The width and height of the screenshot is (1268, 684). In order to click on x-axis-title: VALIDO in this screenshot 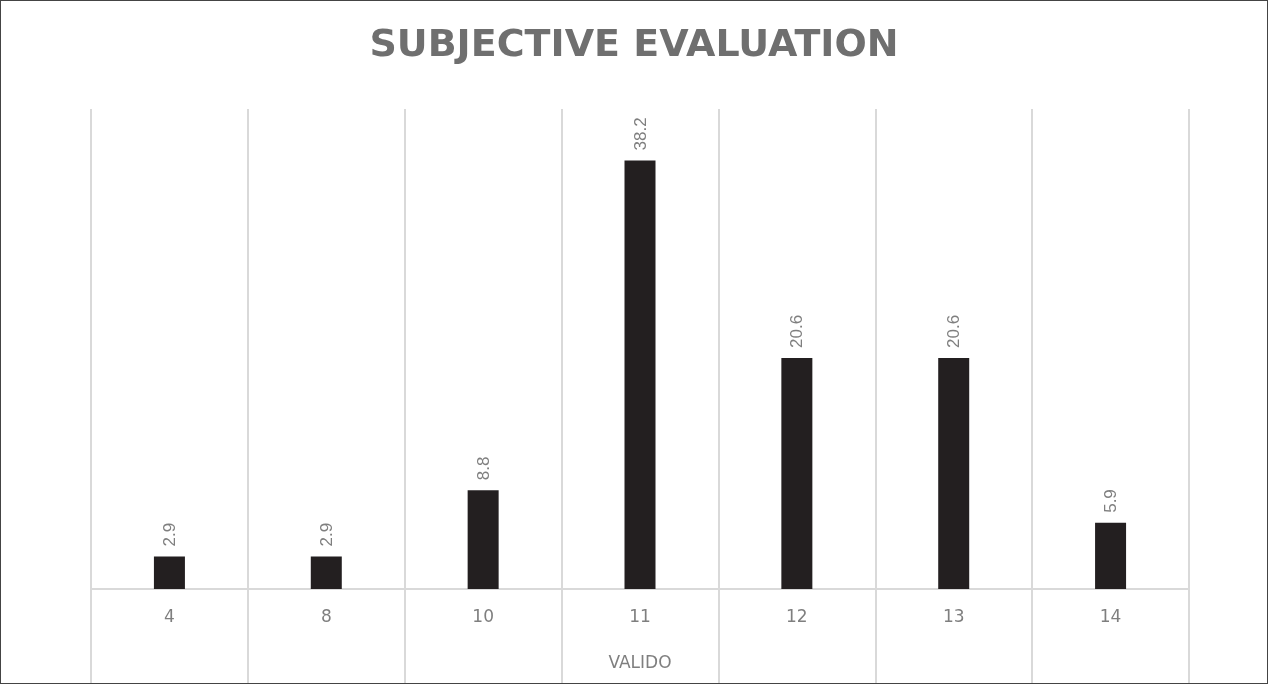, I will do `click(640, 661)`.